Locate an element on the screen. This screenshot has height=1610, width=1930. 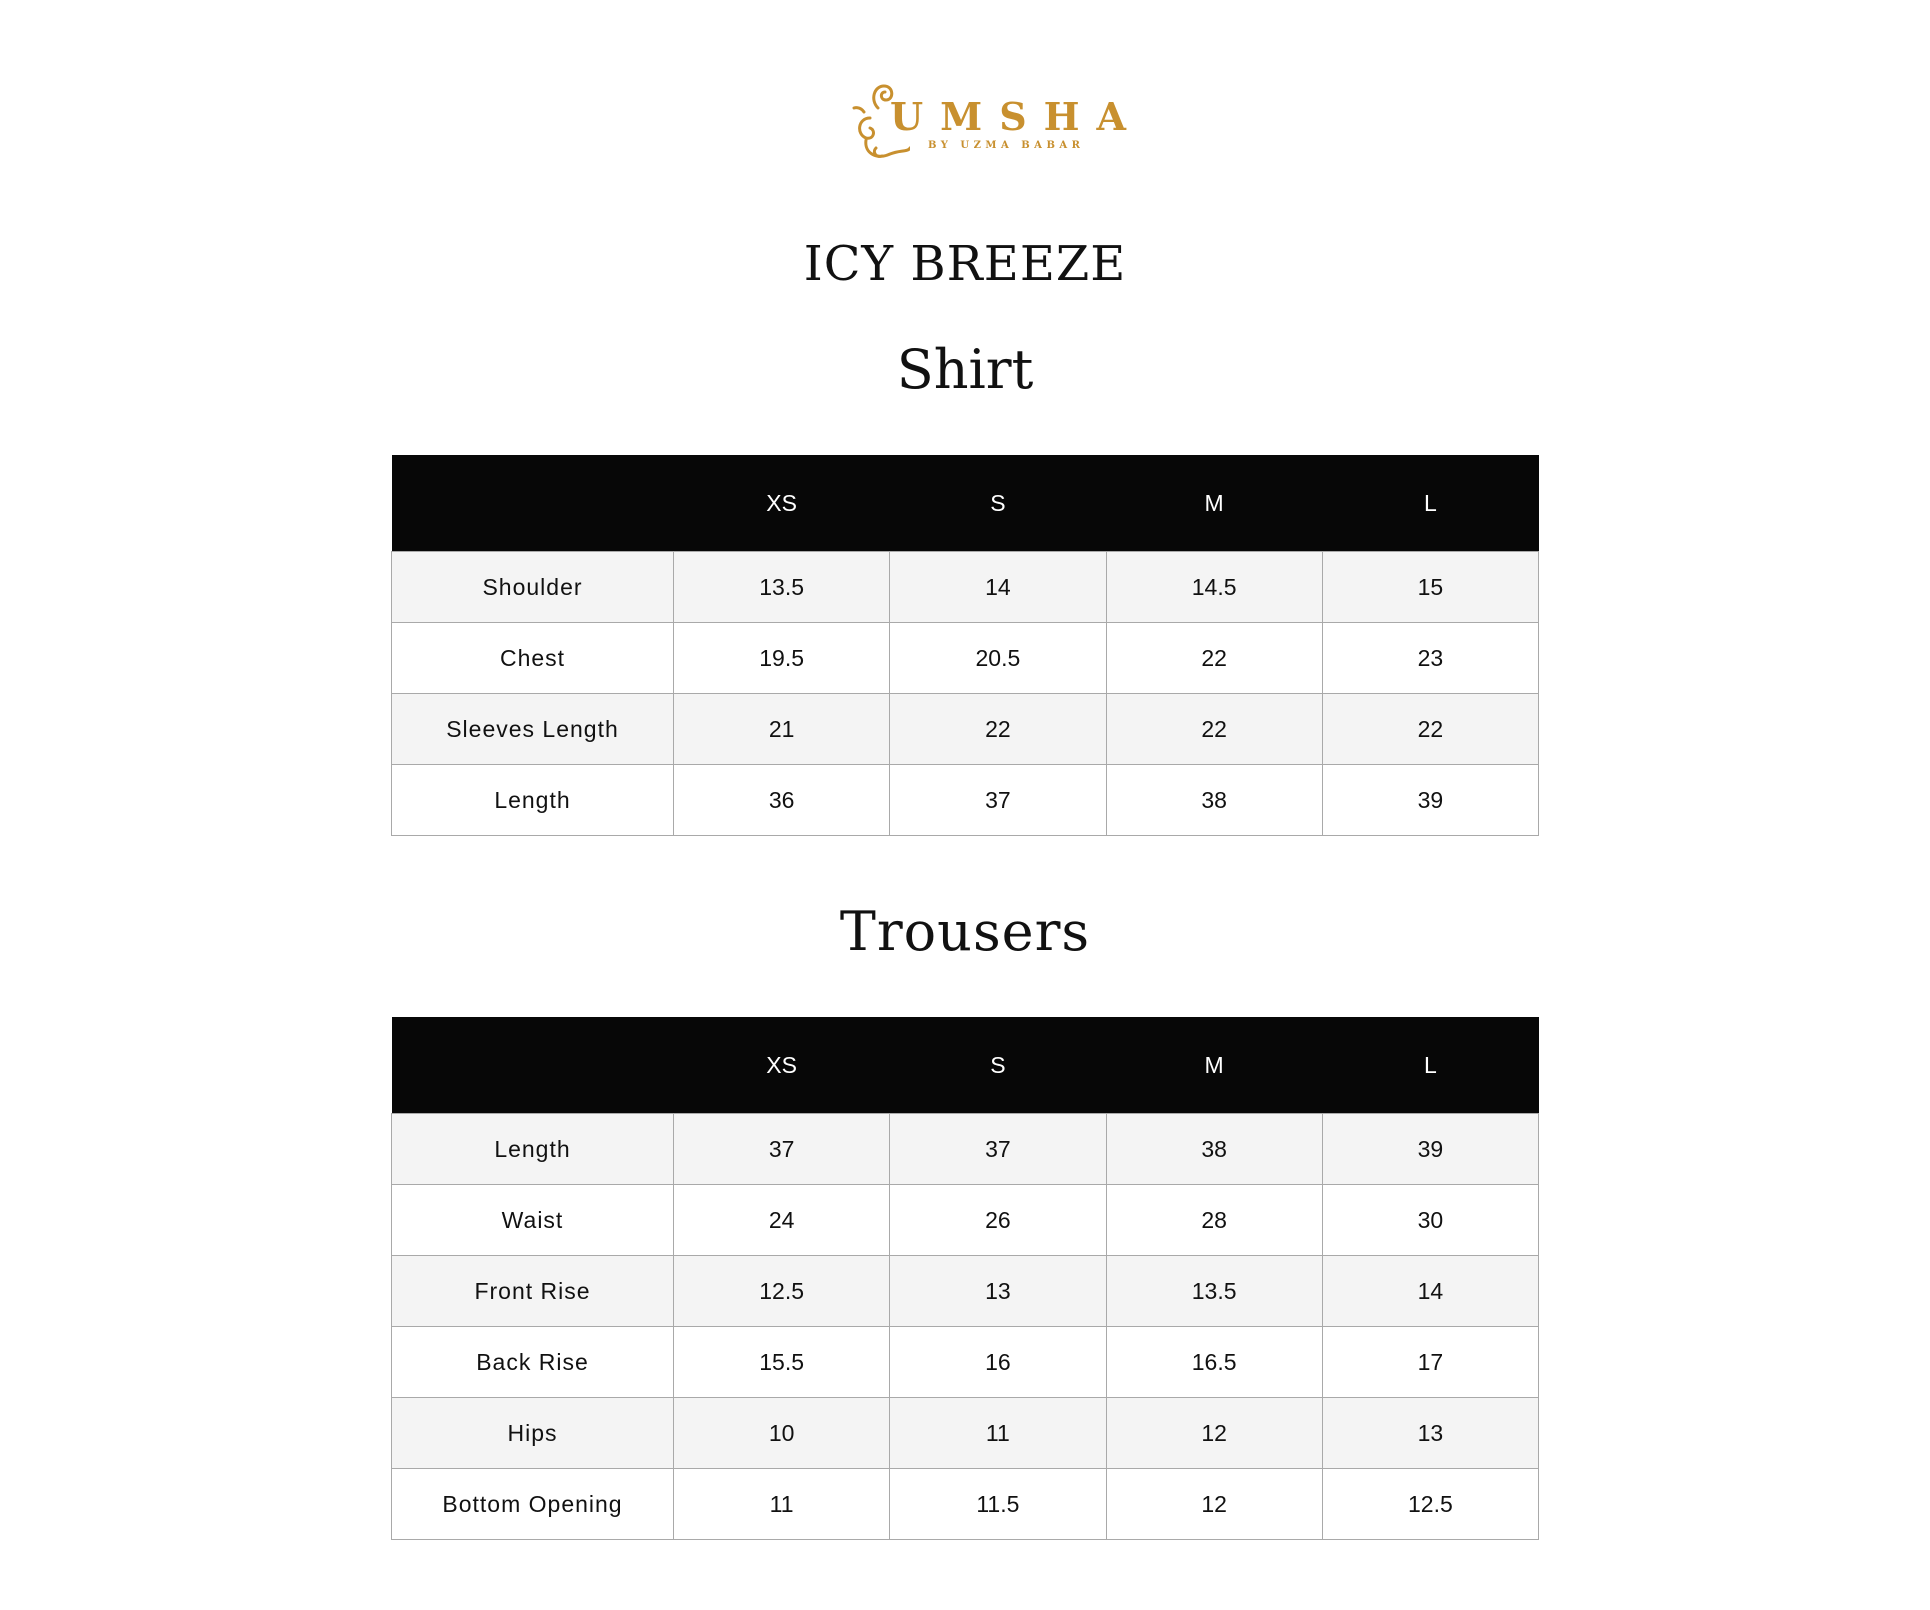
table-row: Bottom Opening 11 11.5 12 12.5 is located at coordinates (965, 1504).